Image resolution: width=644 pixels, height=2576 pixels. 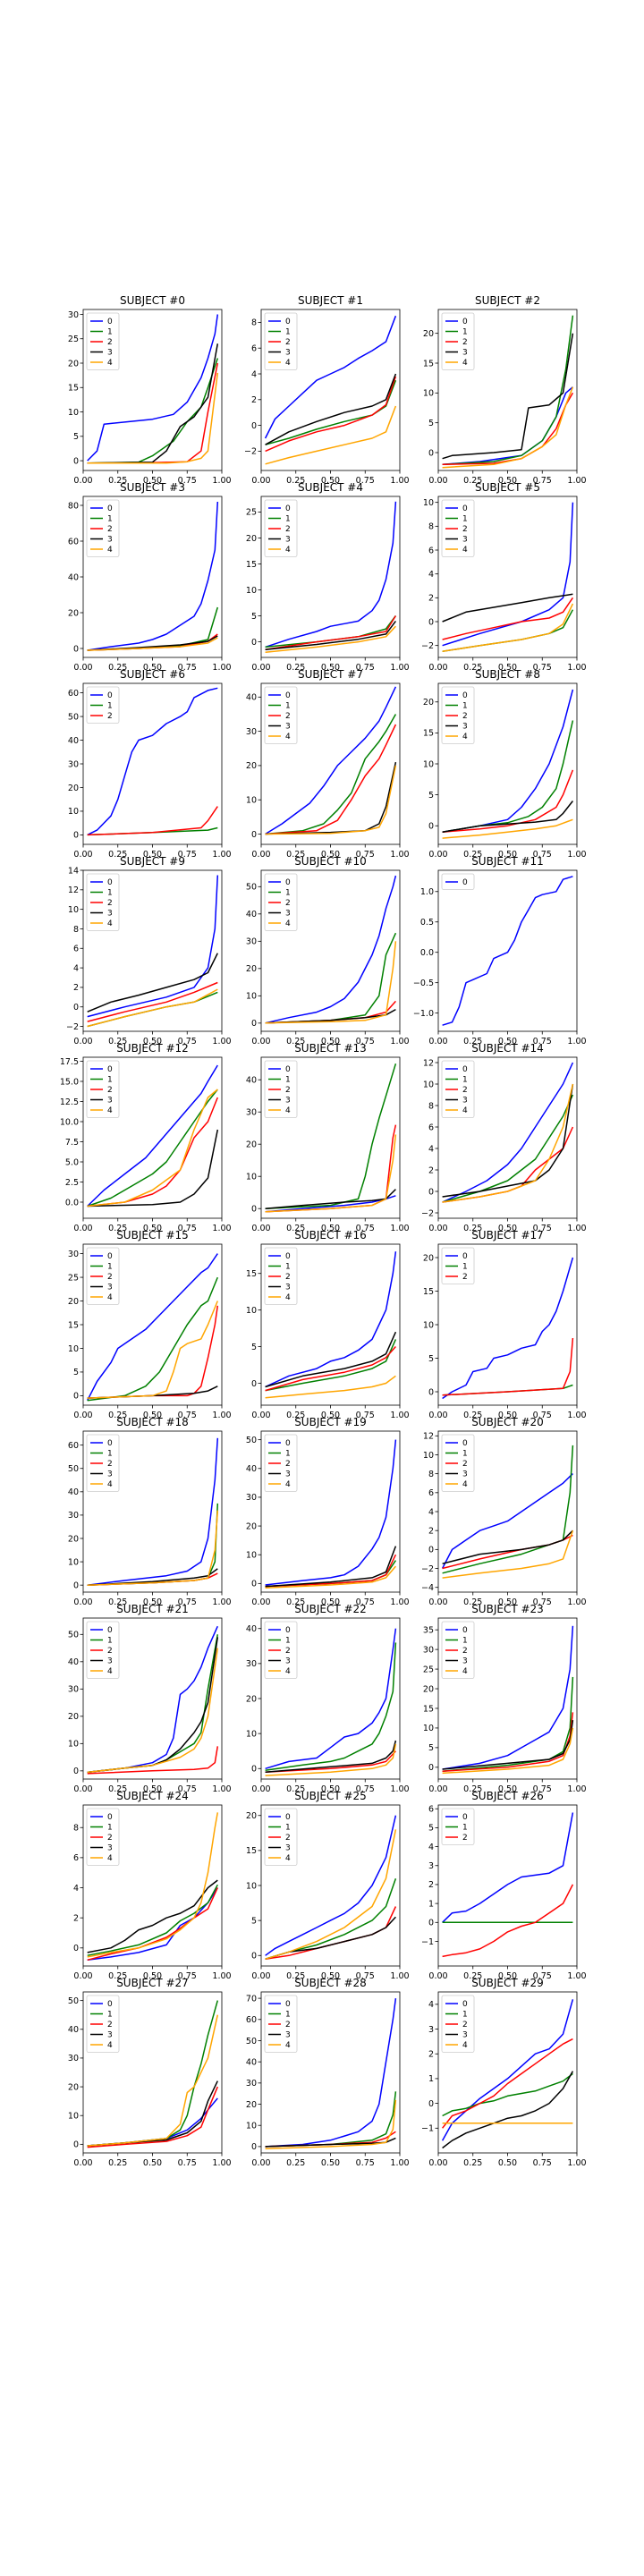 I want to click on y-tick-label: 60, so click(x=73, y=1446).